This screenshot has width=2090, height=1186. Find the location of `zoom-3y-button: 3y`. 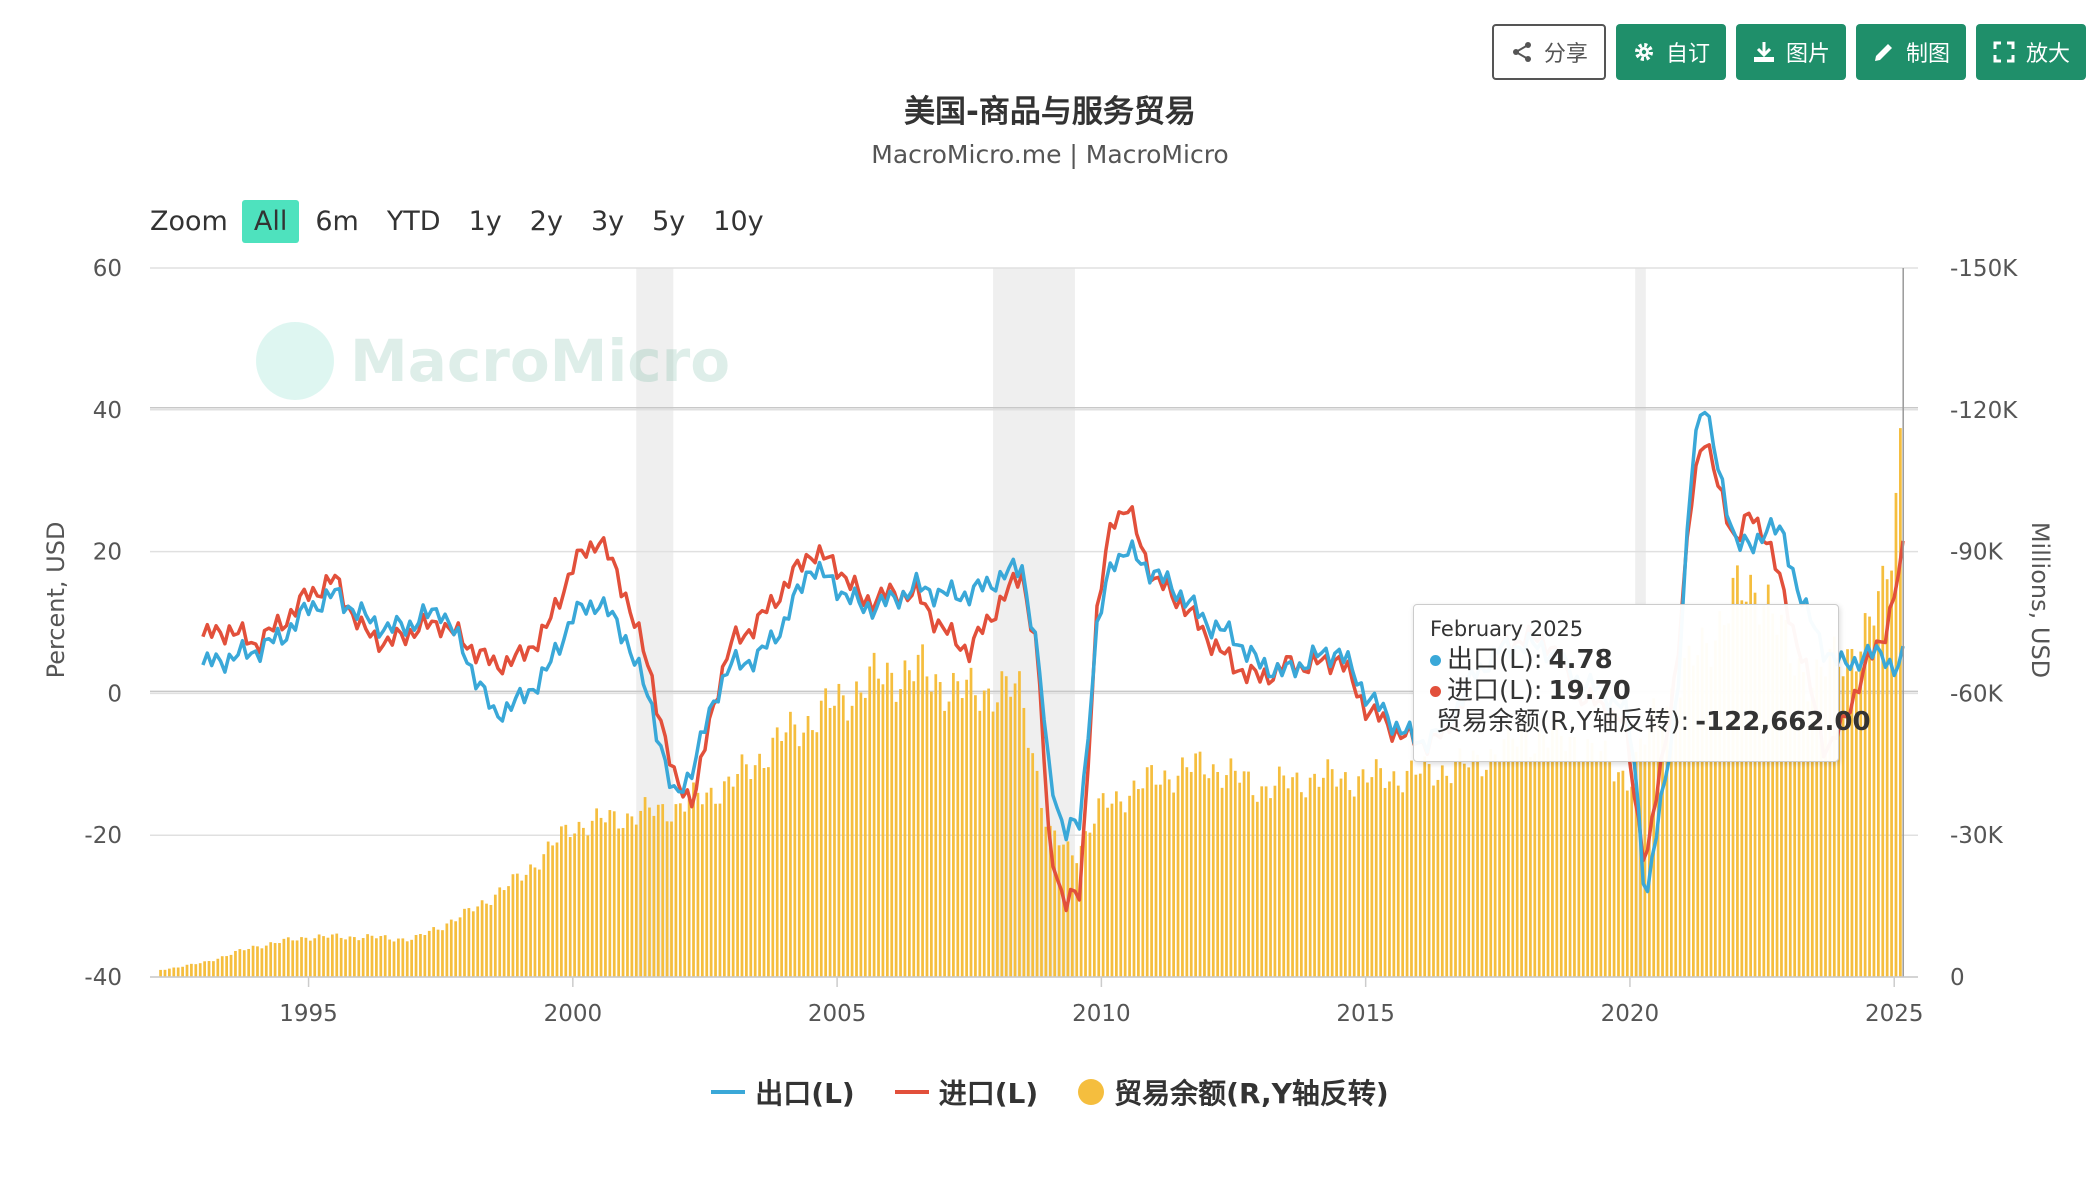

zoom-3y-button: 3y is located at coordinates (607, 221).